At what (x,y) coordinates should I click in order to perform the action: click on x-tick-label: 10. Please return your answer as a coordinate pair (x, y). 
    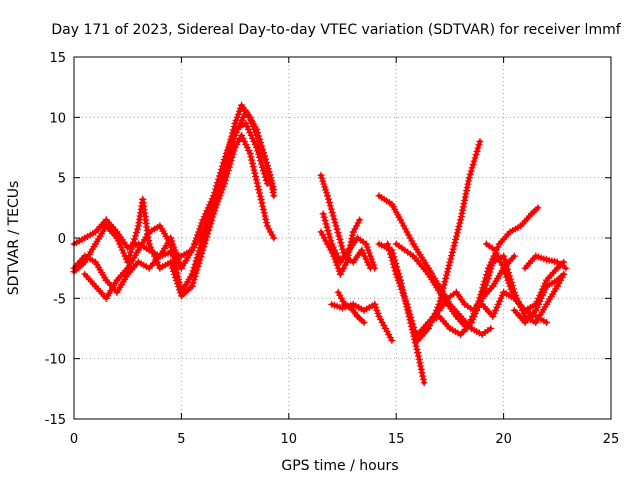
    Looking at the image, I should click on (289, 439).